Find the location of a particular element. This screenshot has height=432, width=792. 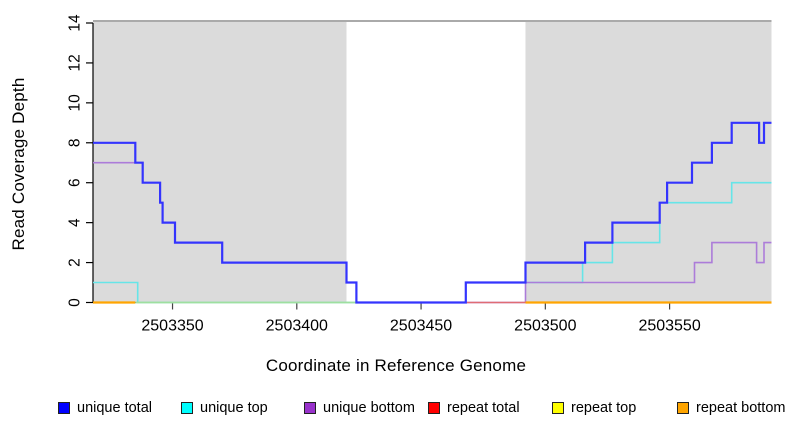

y-axis-title: Read Coverage Depth is located at coordinates (18, 164).